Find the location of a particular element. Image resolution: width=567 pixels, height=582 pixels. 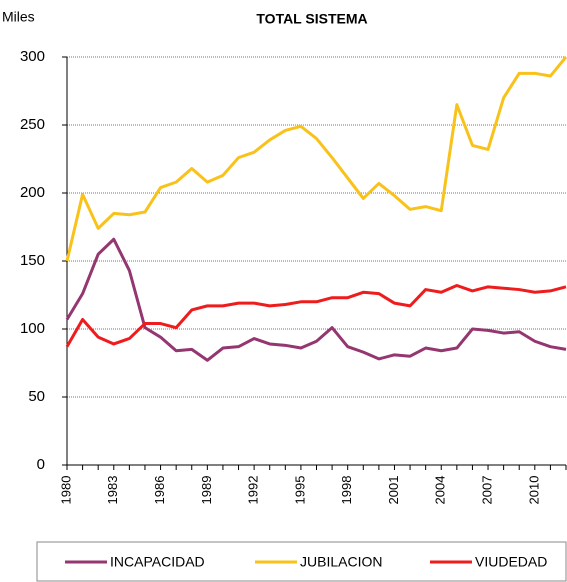

x-tick-label: 1992 is located at coordinates (253, 490).